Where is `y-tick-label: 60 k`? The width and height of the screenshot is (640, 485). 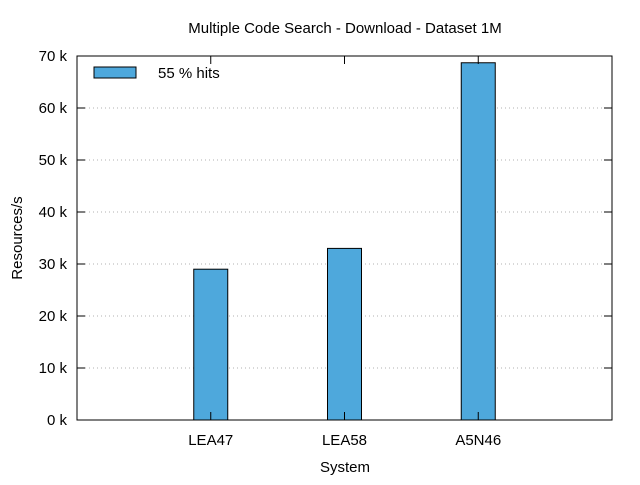
y-tick-label: 60 k is located at coordinates (53, 108).